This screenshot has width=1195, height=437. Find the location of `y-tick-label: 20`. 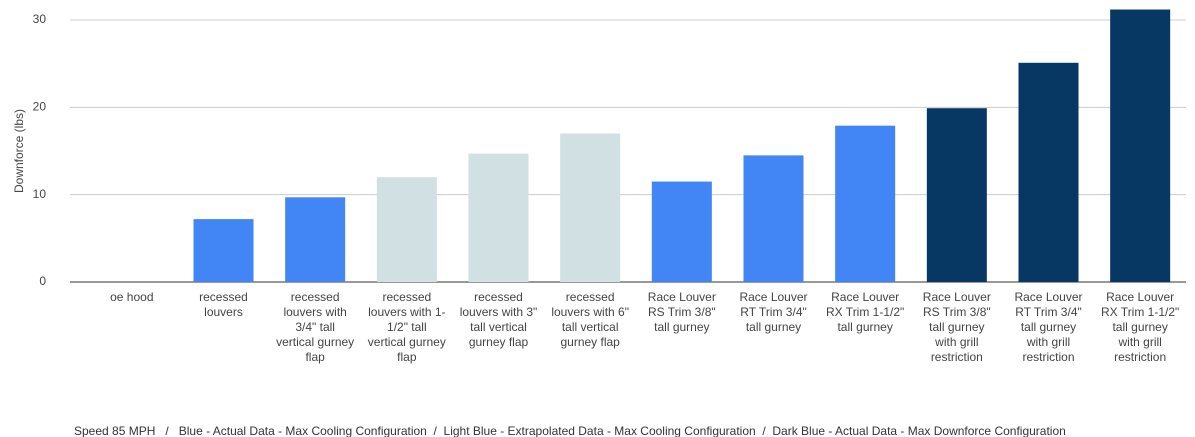

y-tick-label: 20 is located at coordinates (40, 107).